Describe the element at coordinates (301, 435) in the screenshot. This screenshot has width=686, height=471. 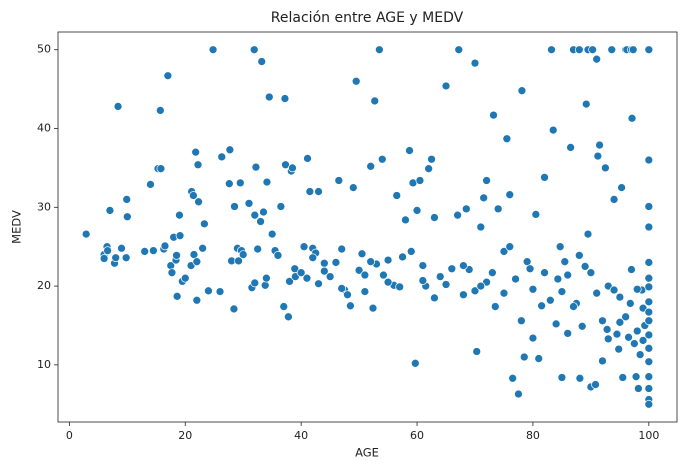
I see `x-tick-label: 40` at that location.